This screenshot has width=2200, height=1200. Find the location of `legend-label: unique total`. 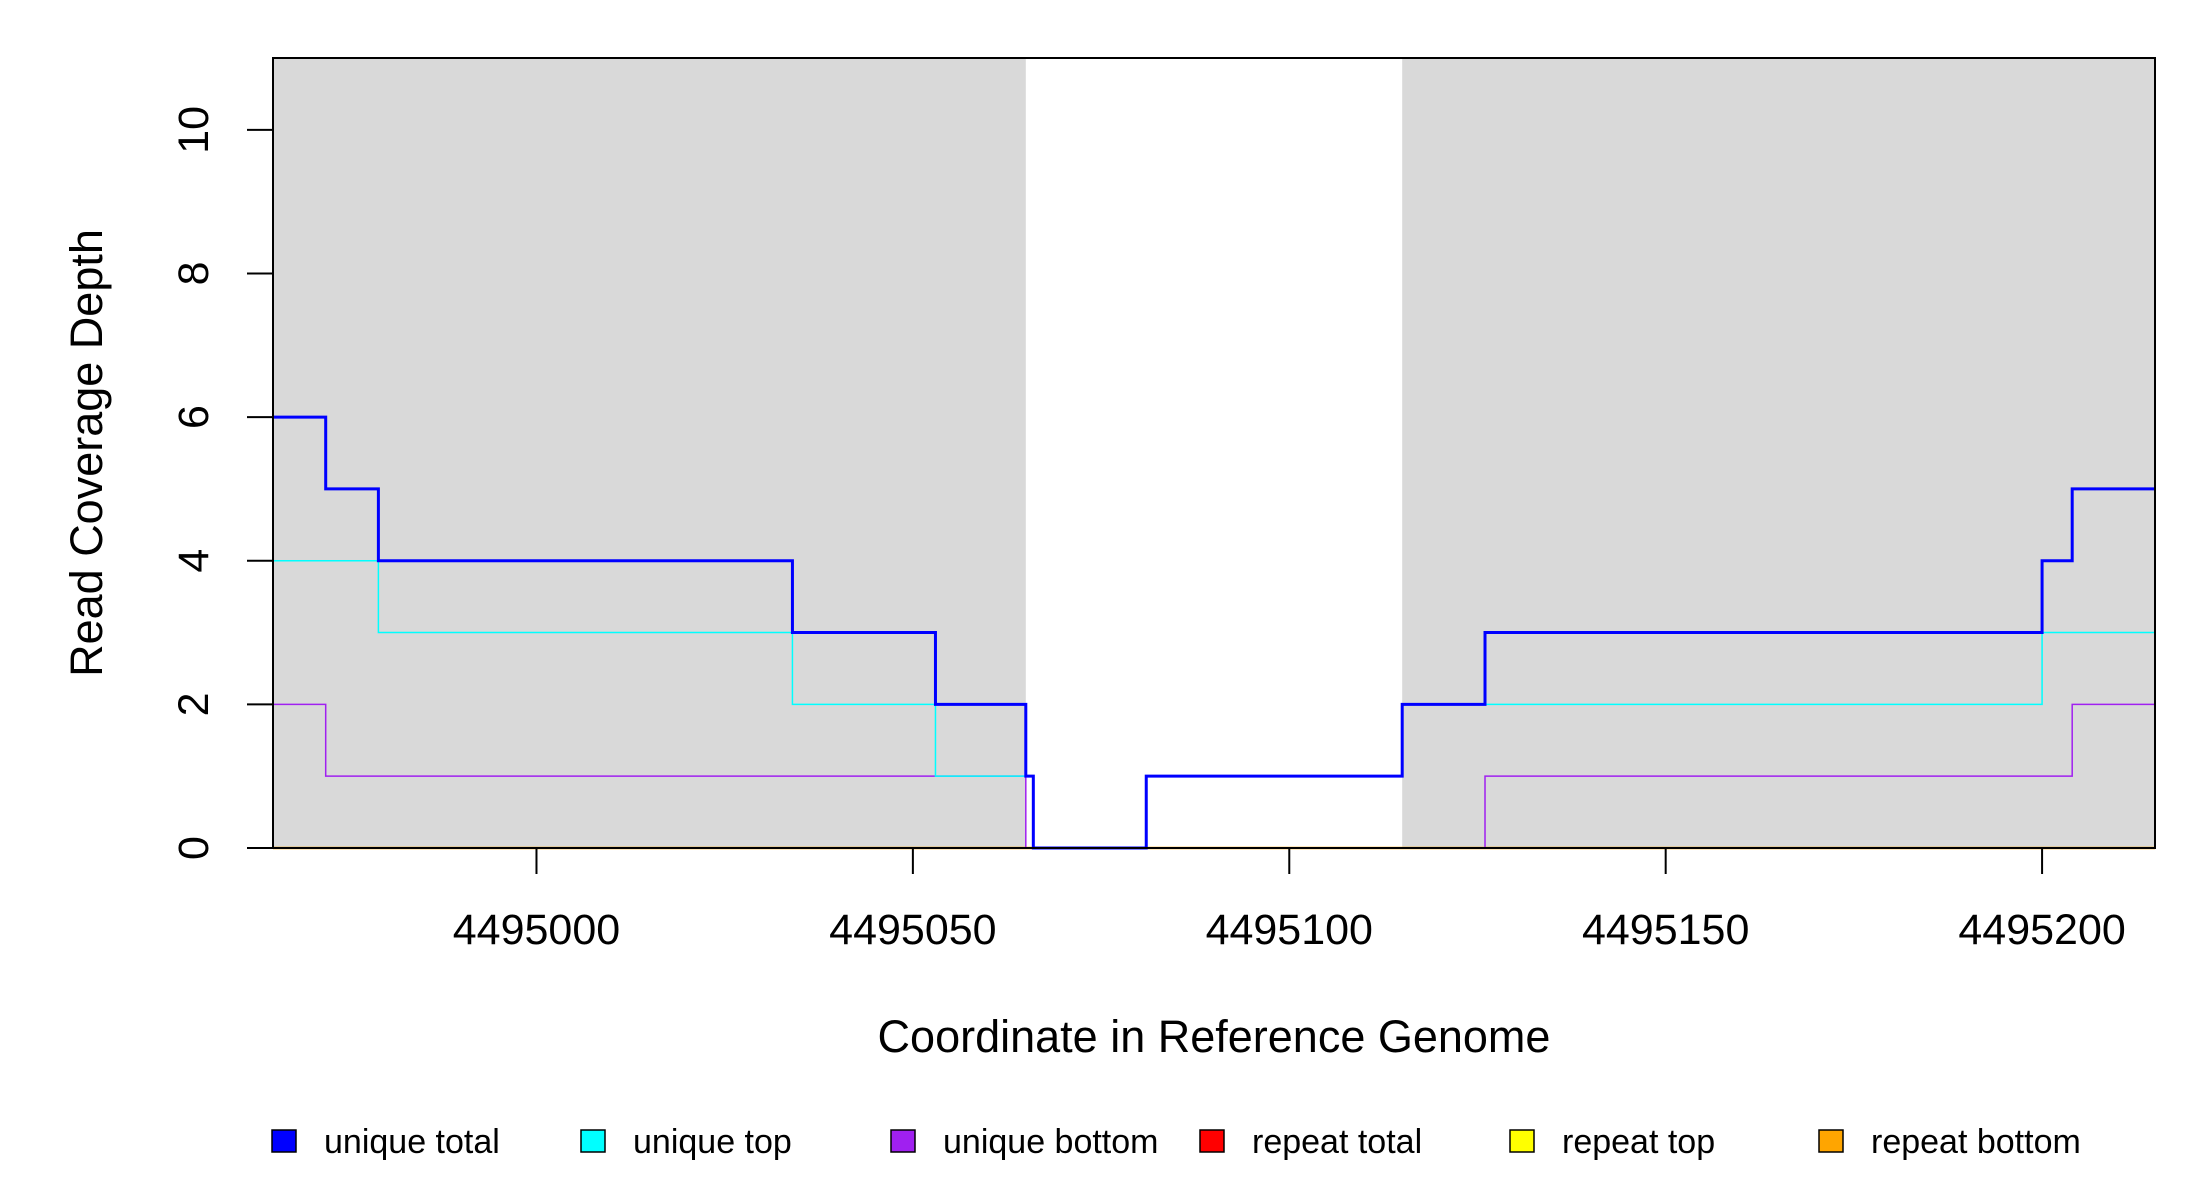

legend-label: unique total is located at coordinates (412, 1142).